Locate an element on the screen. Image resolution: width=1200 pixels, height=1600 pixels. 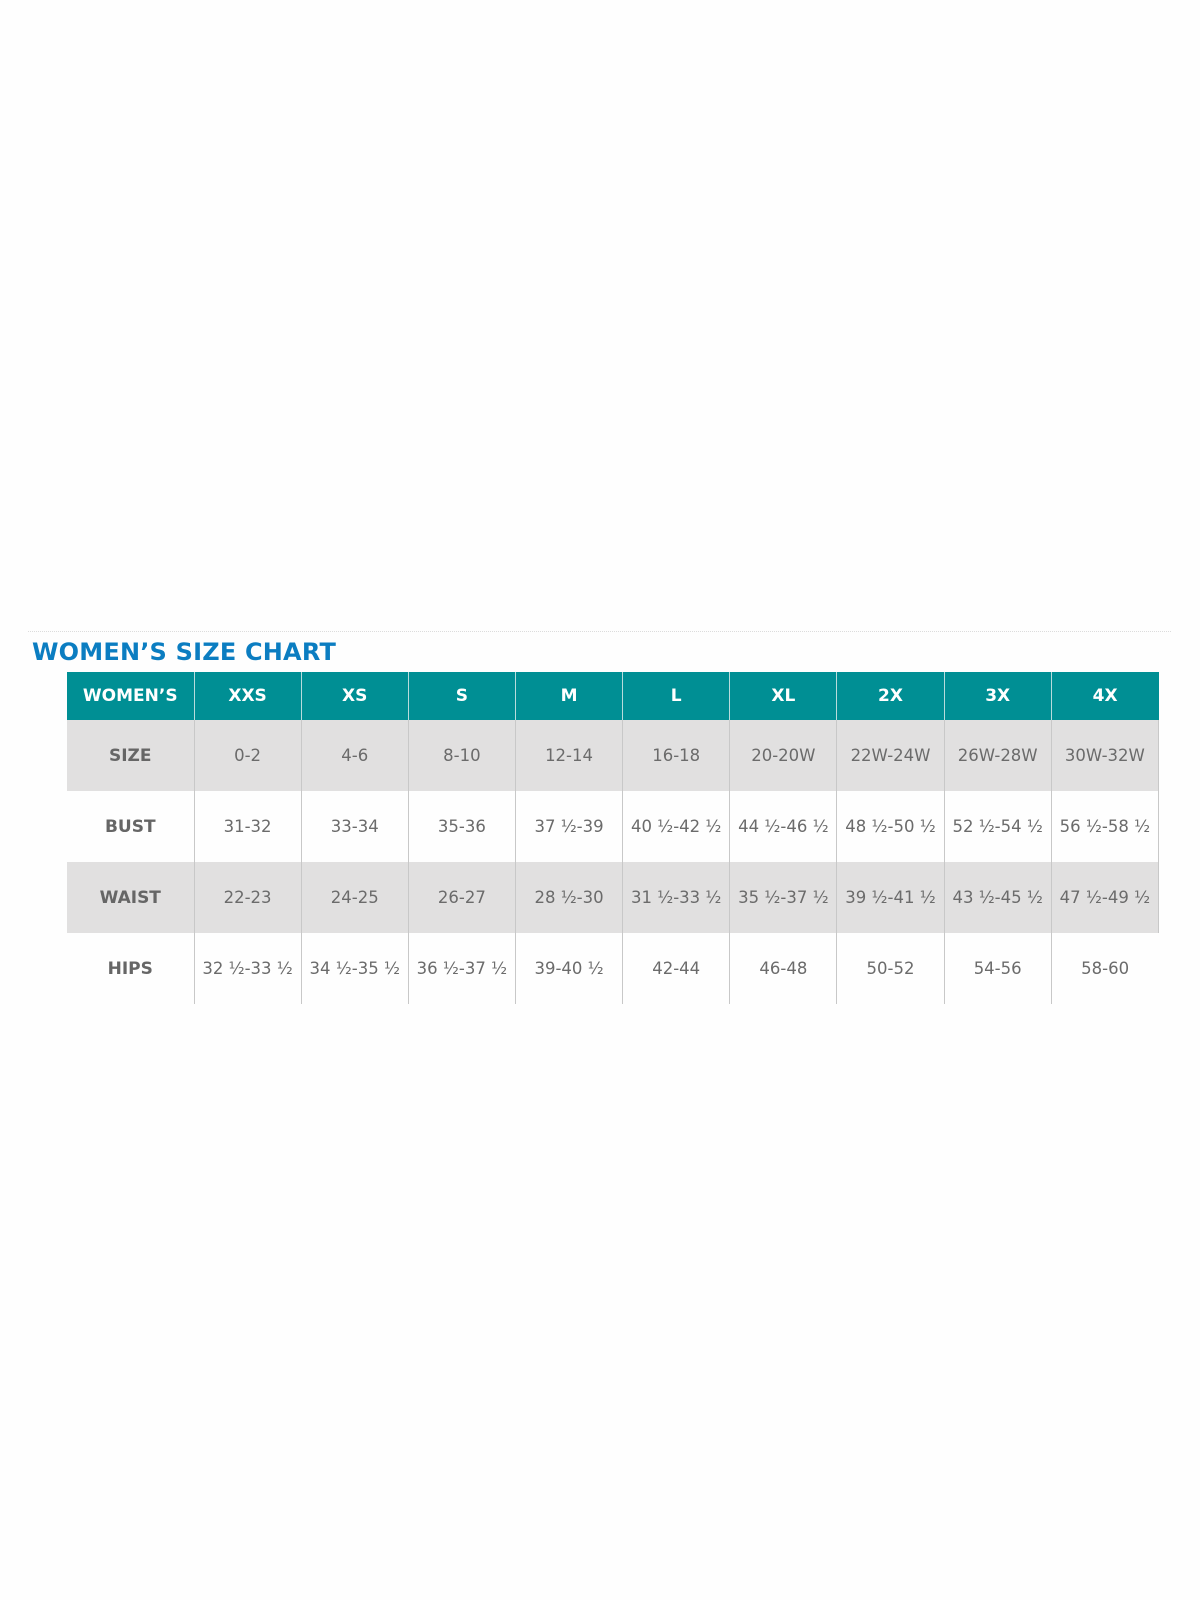
table-cell: 28 ½-30 is located at coordinates (568, 897).